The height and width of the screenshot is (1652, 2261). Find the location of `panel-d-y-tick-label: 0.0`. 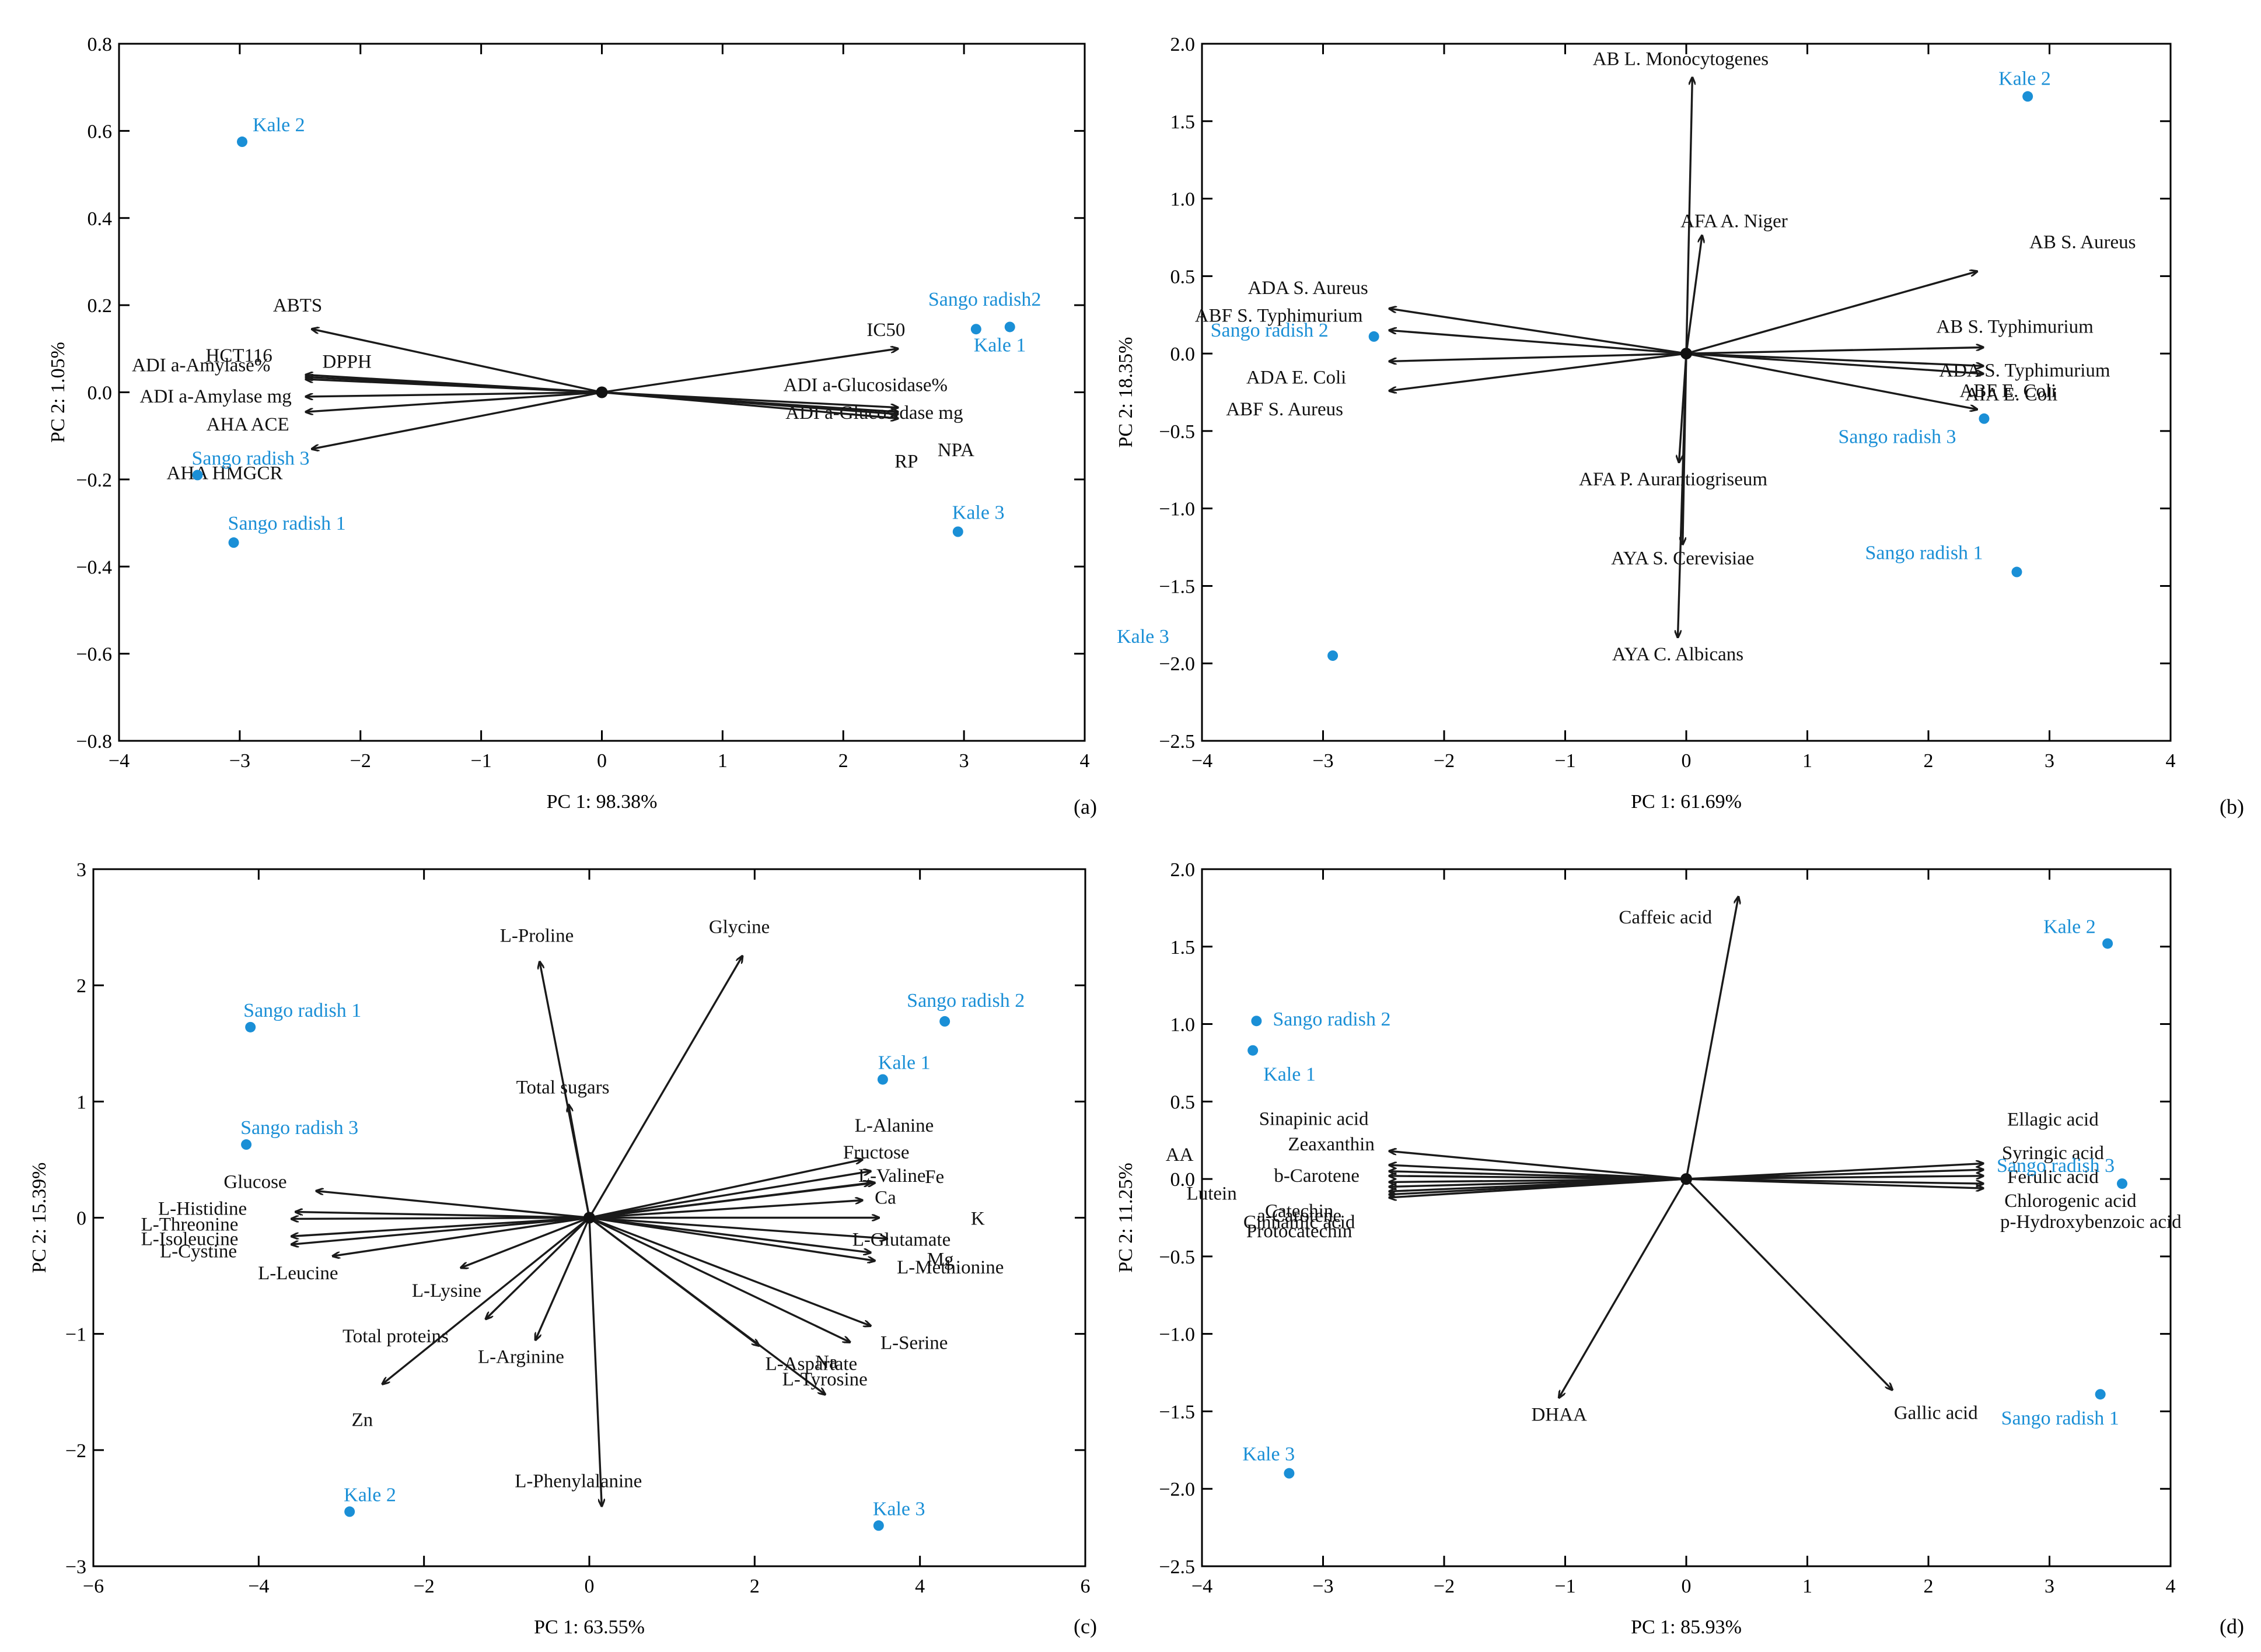

panel-d-y-tick-label: 0.0 is located at coordinates (1183, 1180).